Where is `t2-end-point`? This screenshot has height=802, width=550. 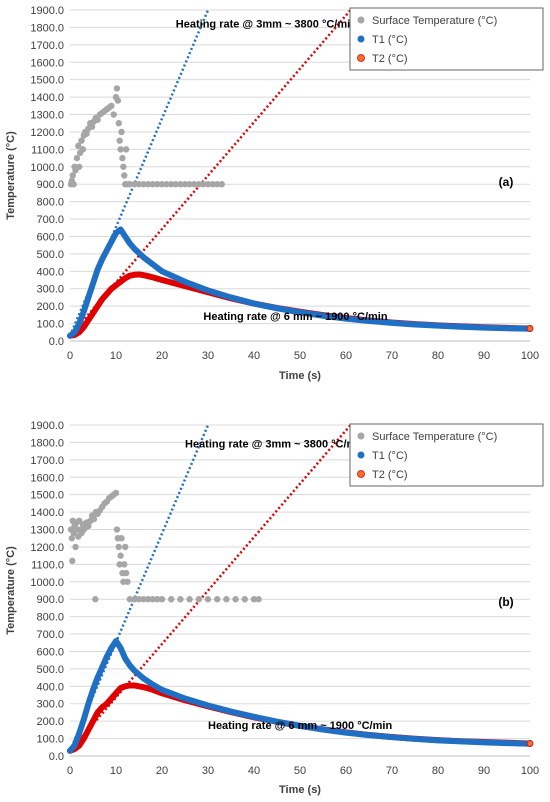
t2-end-point is located at coordinates (530, 328).